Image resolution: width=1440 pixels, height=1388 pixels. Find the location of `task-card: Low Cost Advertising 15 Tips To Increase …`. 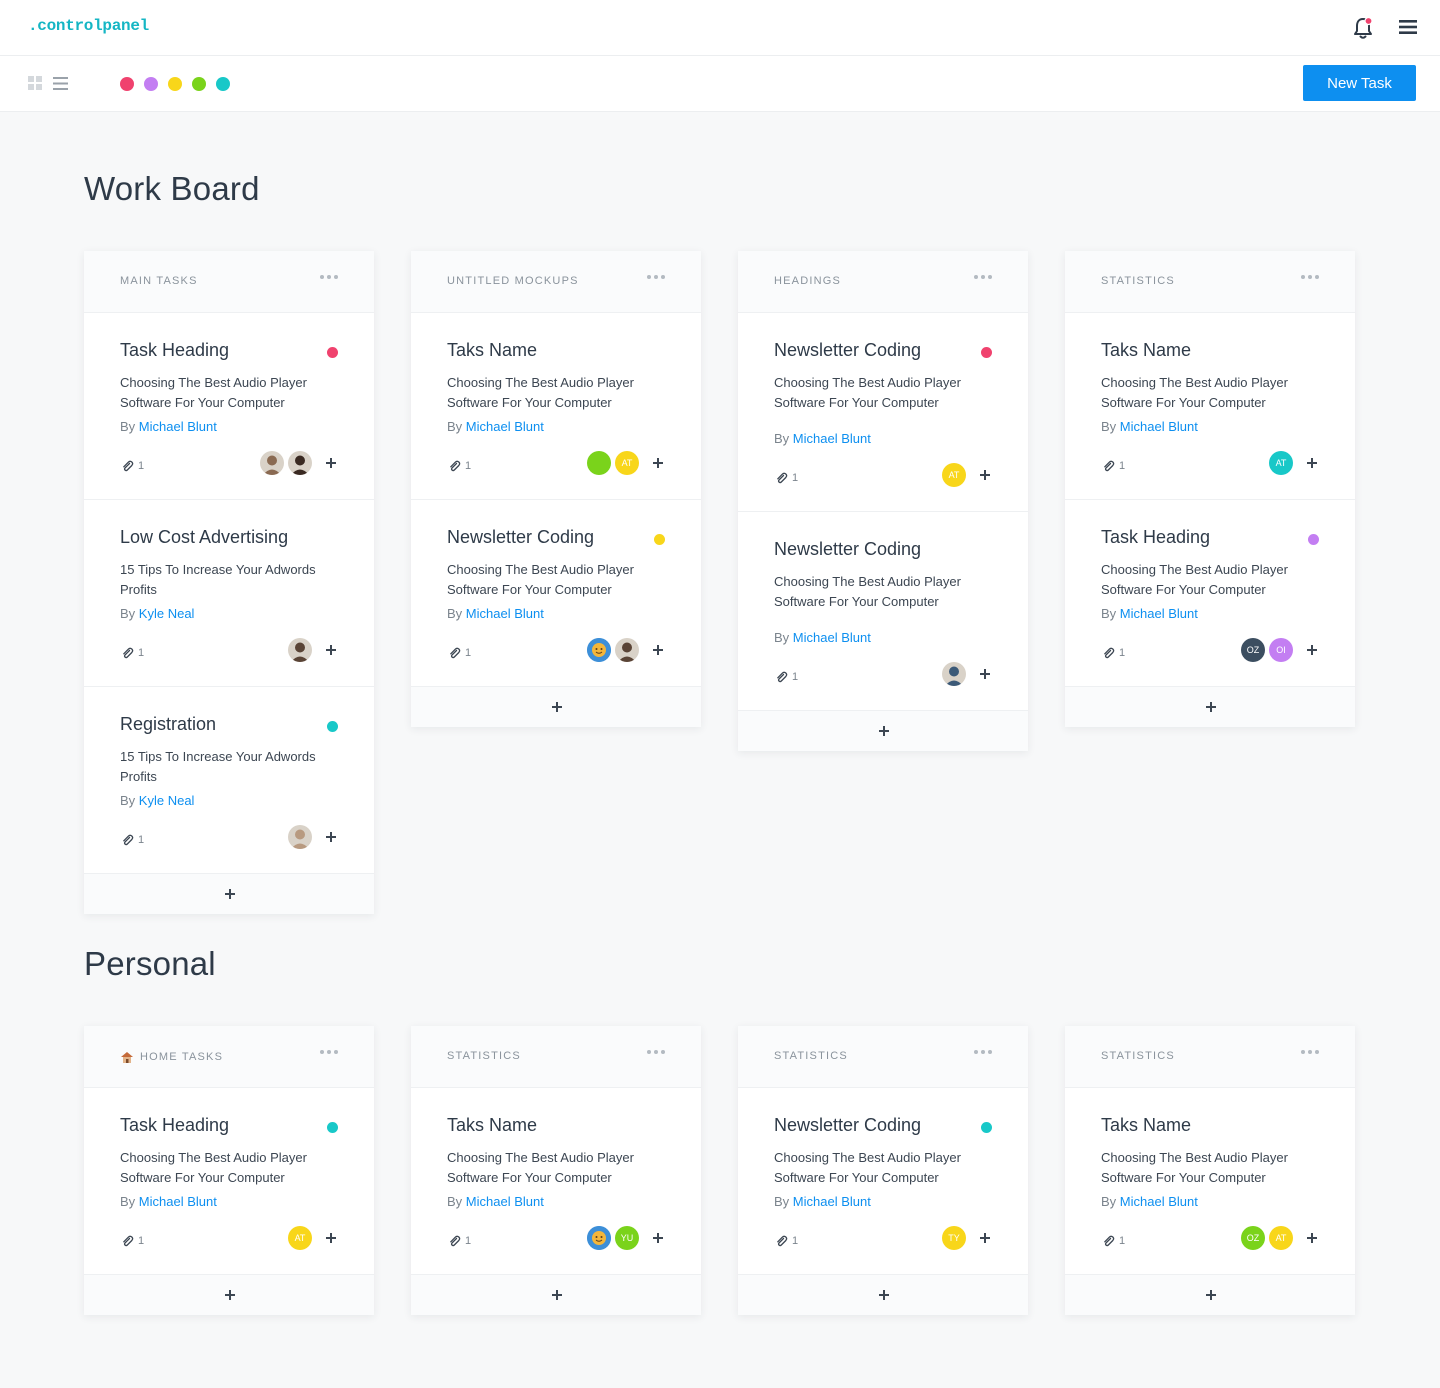

task-card: Low Cost Advertising 15 Tips To Increase … is located at coordinates (229, 593).